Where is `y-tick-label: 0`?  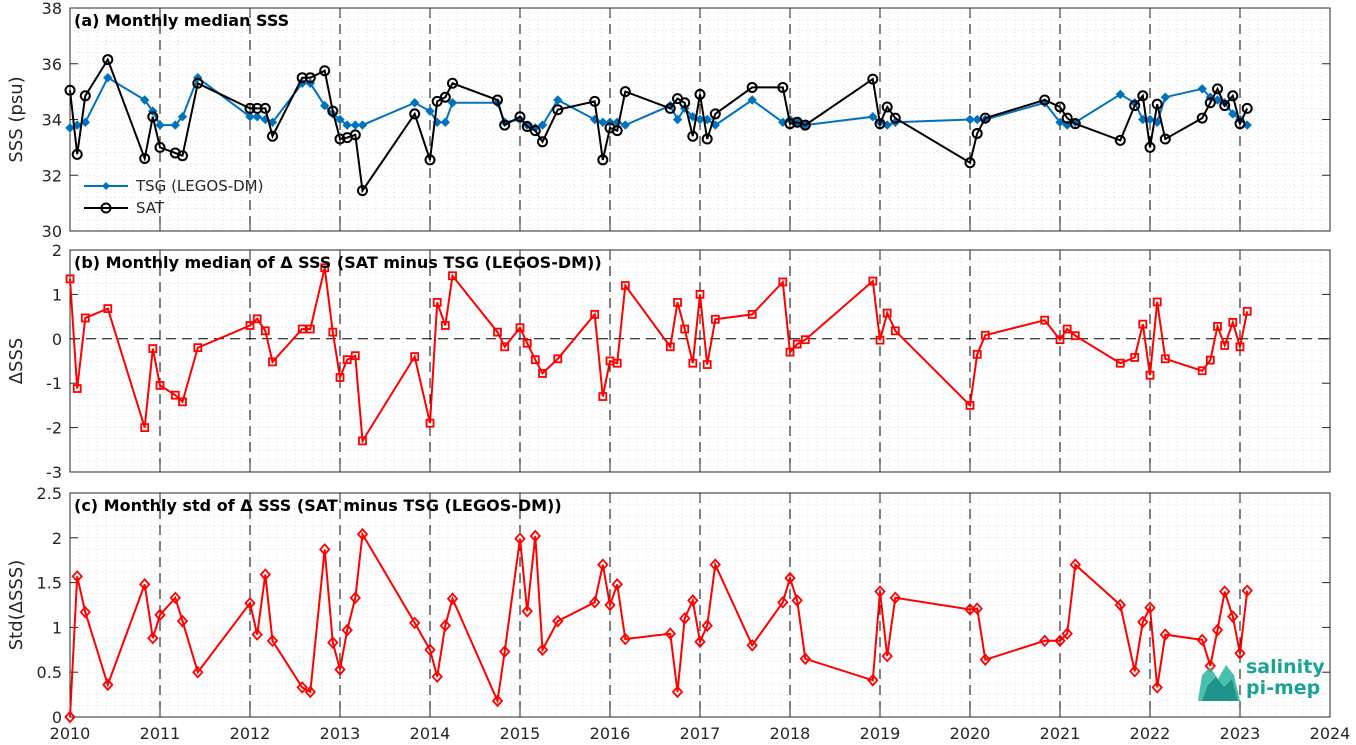
y-tick-label: 0 is located at coordinates (57, 339).